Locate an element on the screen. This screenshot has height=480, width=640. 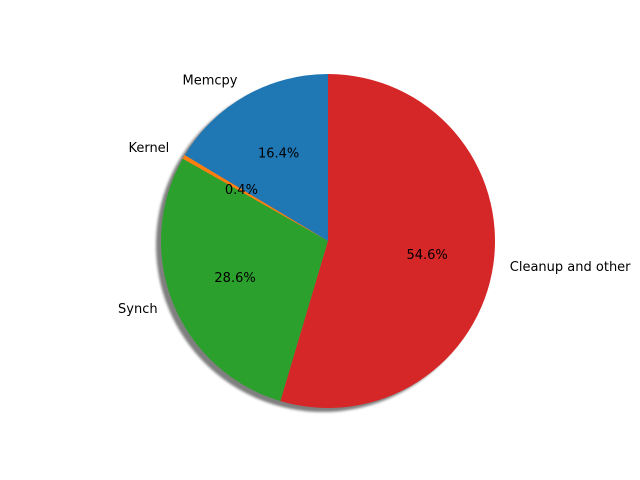
slice-label-kernel: Kernel is located at coordinates (148, 148).